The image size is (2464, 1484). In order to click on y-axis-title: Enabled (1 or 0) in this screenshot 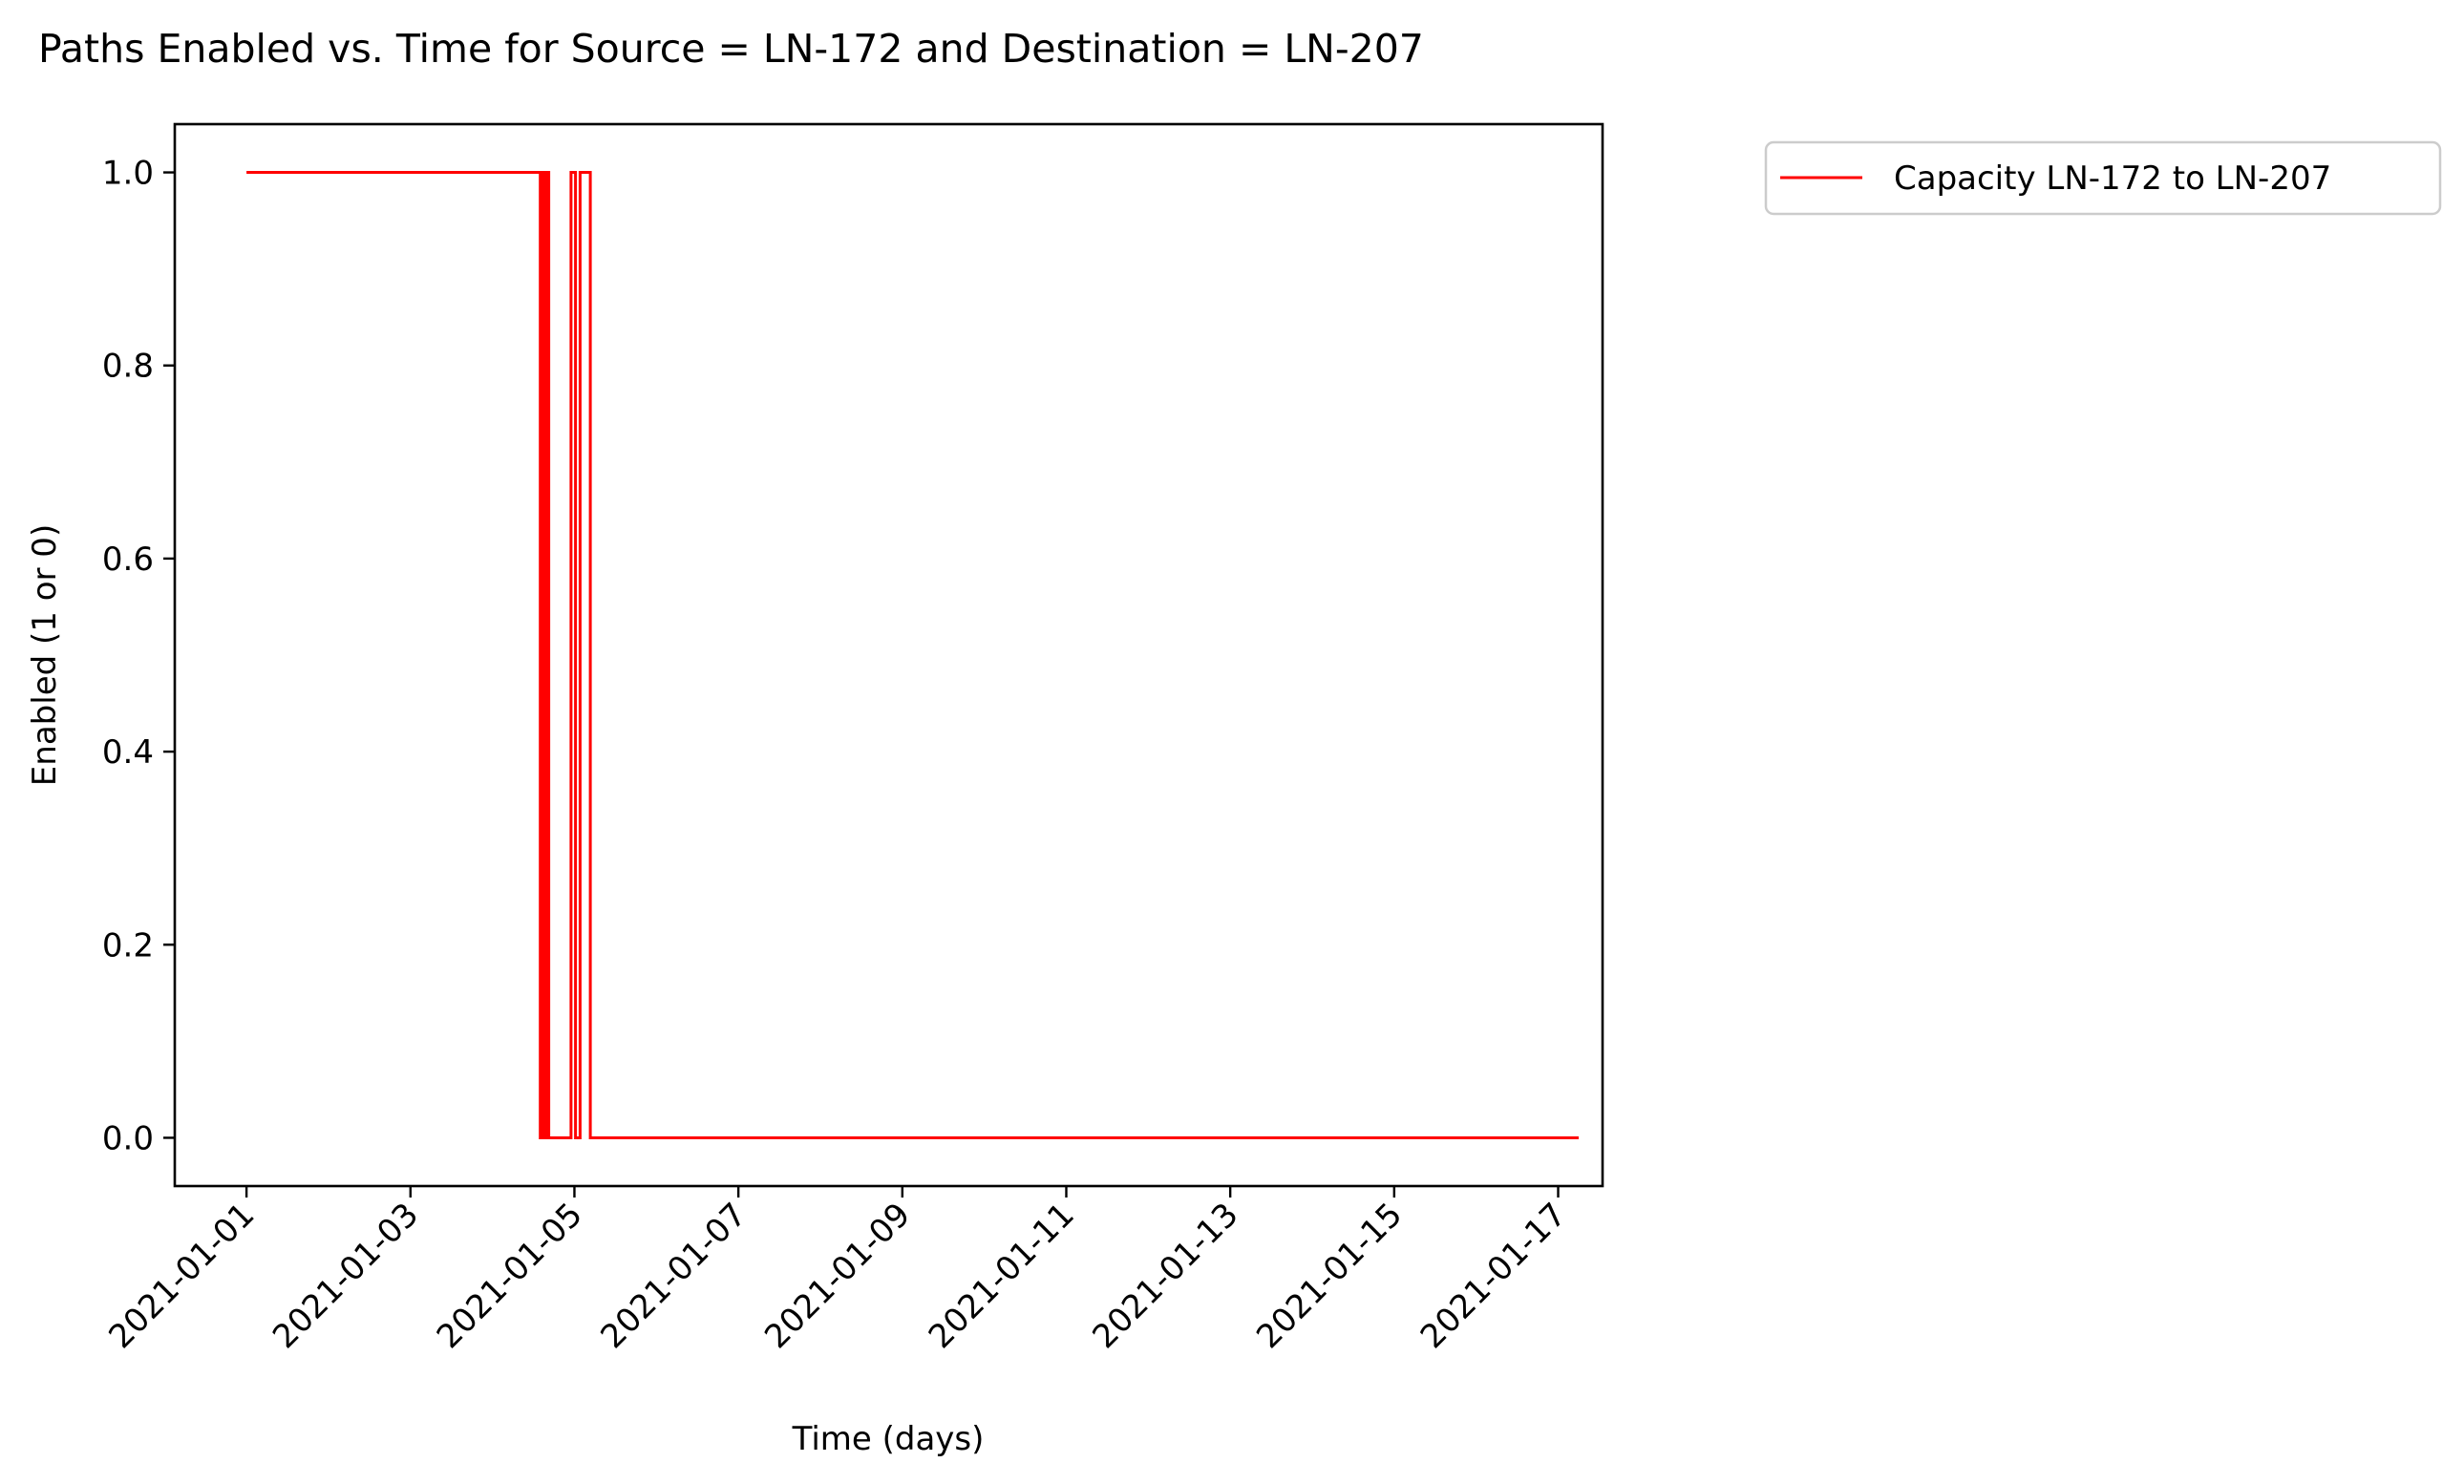, I will do `click(45, 655)`.